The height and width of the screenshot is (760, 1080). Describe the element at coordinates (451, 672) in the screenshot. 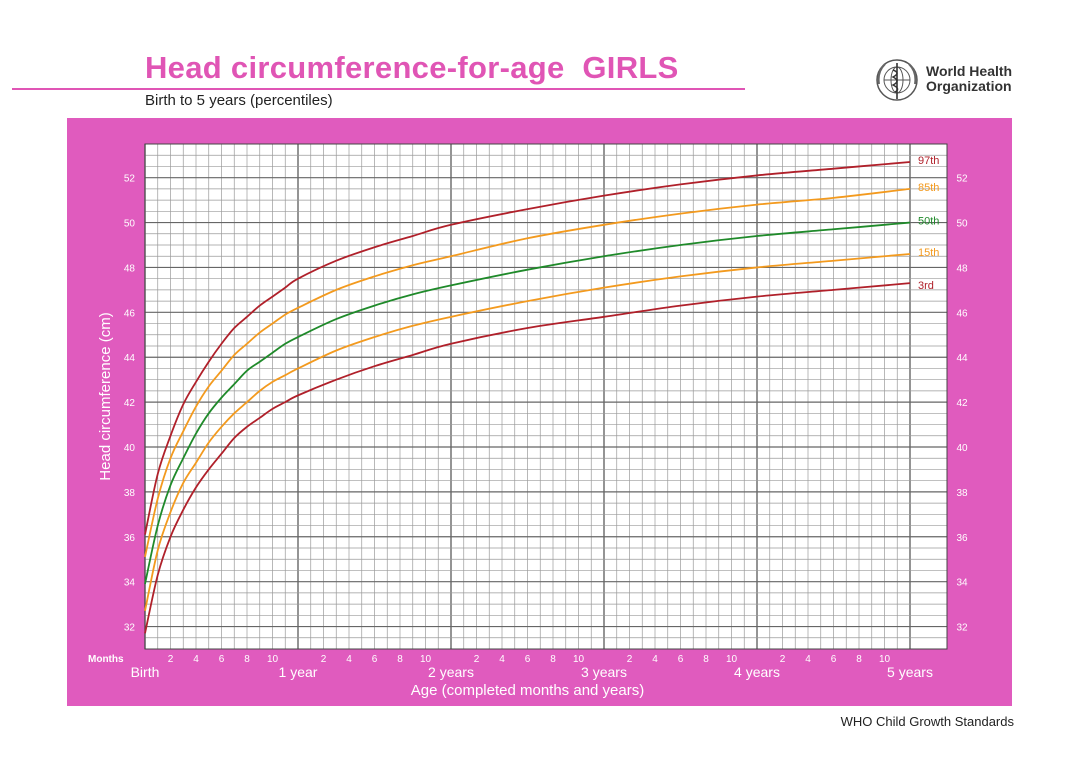

I see `x-year-label: 2 years` at that location.